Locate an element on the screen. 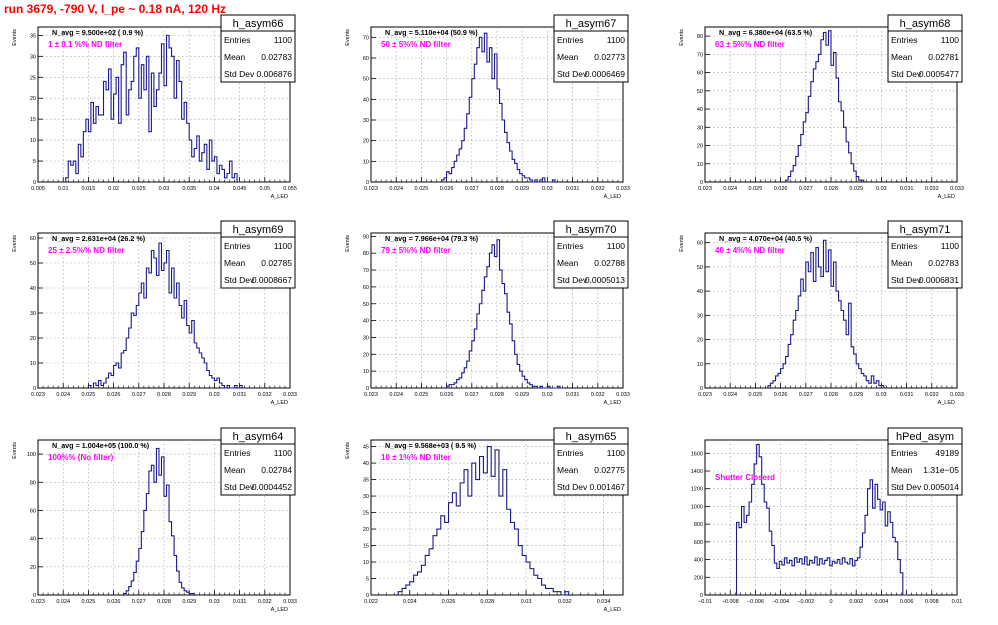  y-tick-label: 70 is located at coordinates (700, 55).